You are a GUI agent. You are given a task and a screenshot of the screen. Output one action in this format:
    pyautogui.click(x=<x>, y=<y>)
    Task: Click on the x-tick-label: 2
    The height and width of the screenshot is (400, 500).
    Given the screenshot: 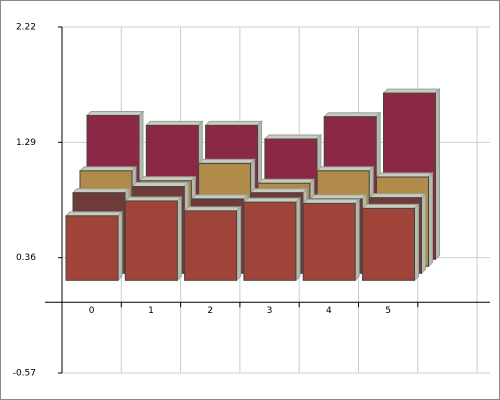 What is the action you would take?
    pyautogui.click(x=210, y=311)
    